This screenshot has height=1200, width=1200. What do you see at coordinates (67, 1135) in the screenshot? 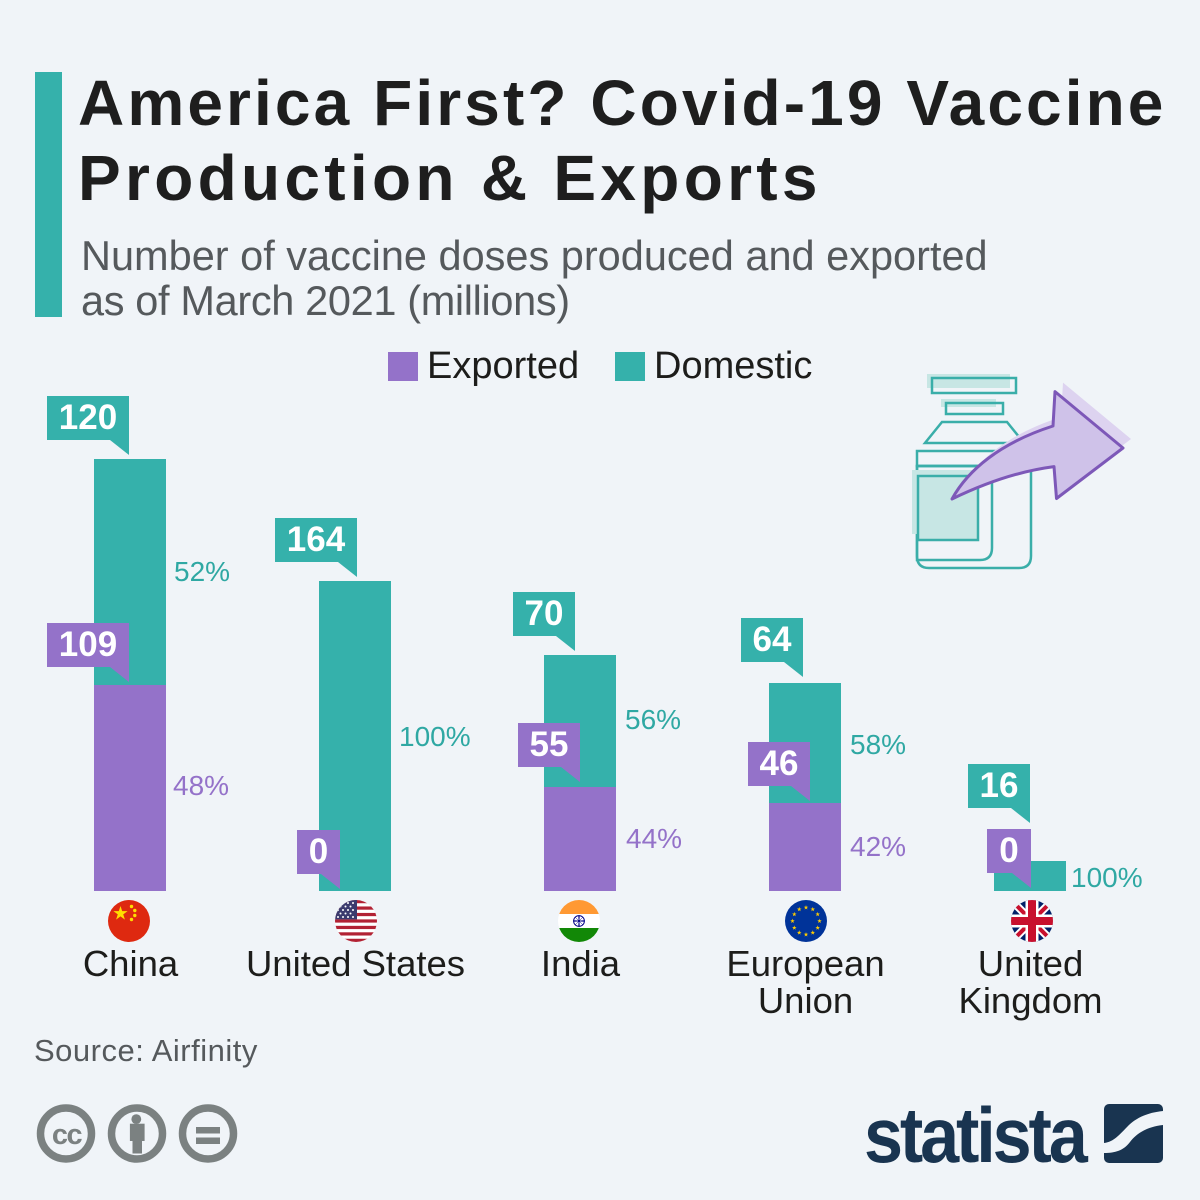
I see `svg-text: cc` at bounding box center [67, 1135].